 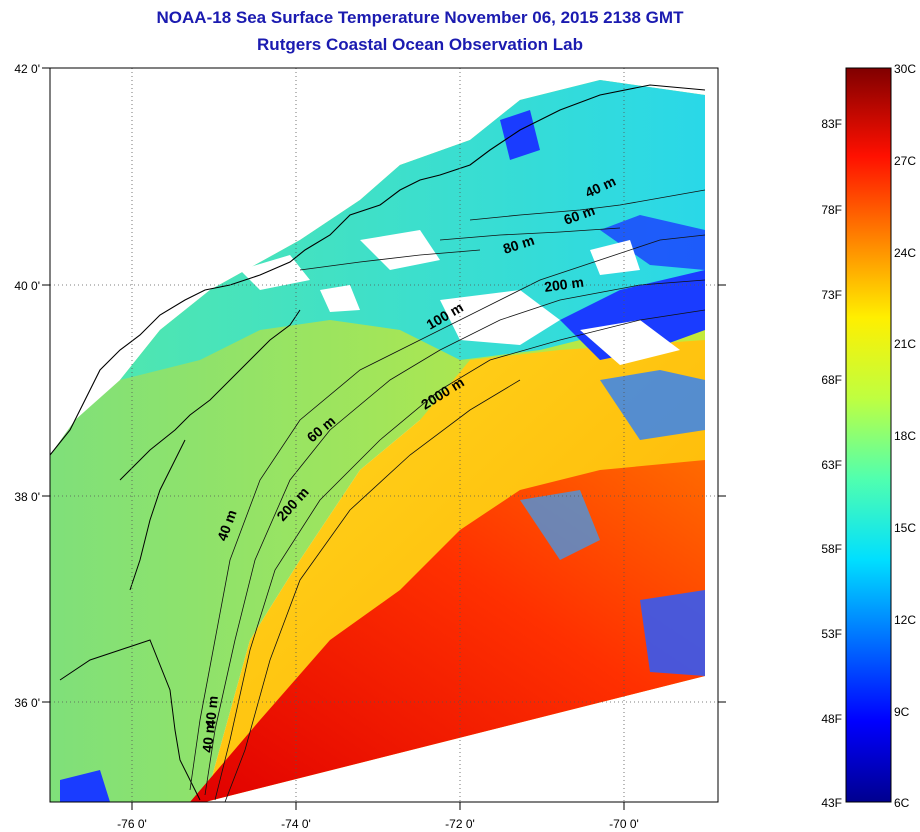 I want to click on cloud-patches, so click(x=460, y=297).